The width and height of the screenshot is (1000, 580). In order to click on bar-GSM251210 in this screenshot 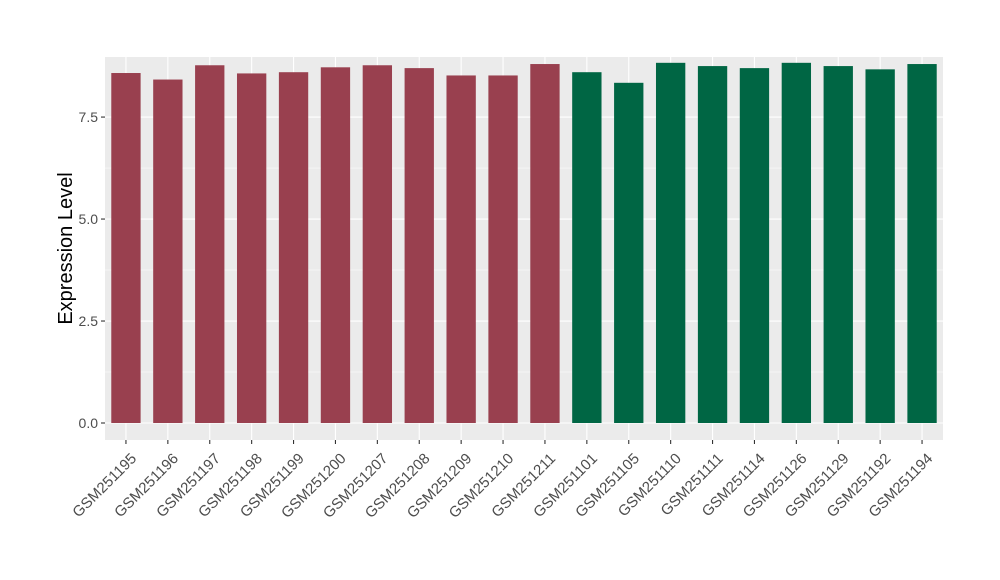, I will do `click(503, 249)`.